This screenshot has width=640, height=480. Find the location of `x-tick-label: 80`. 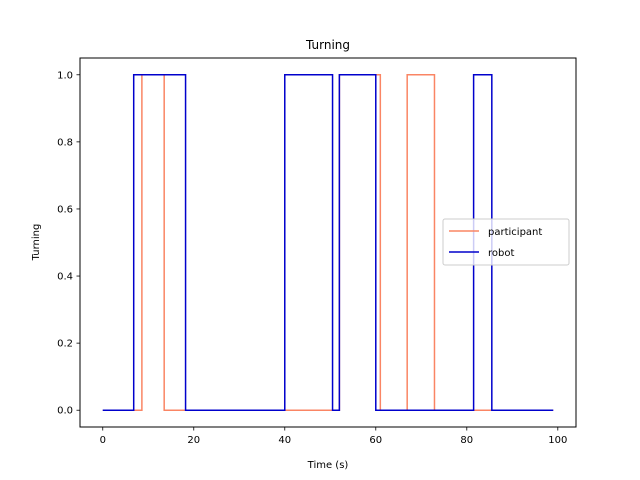

x-tick-label: 80 is located at coordinates (466, 440).